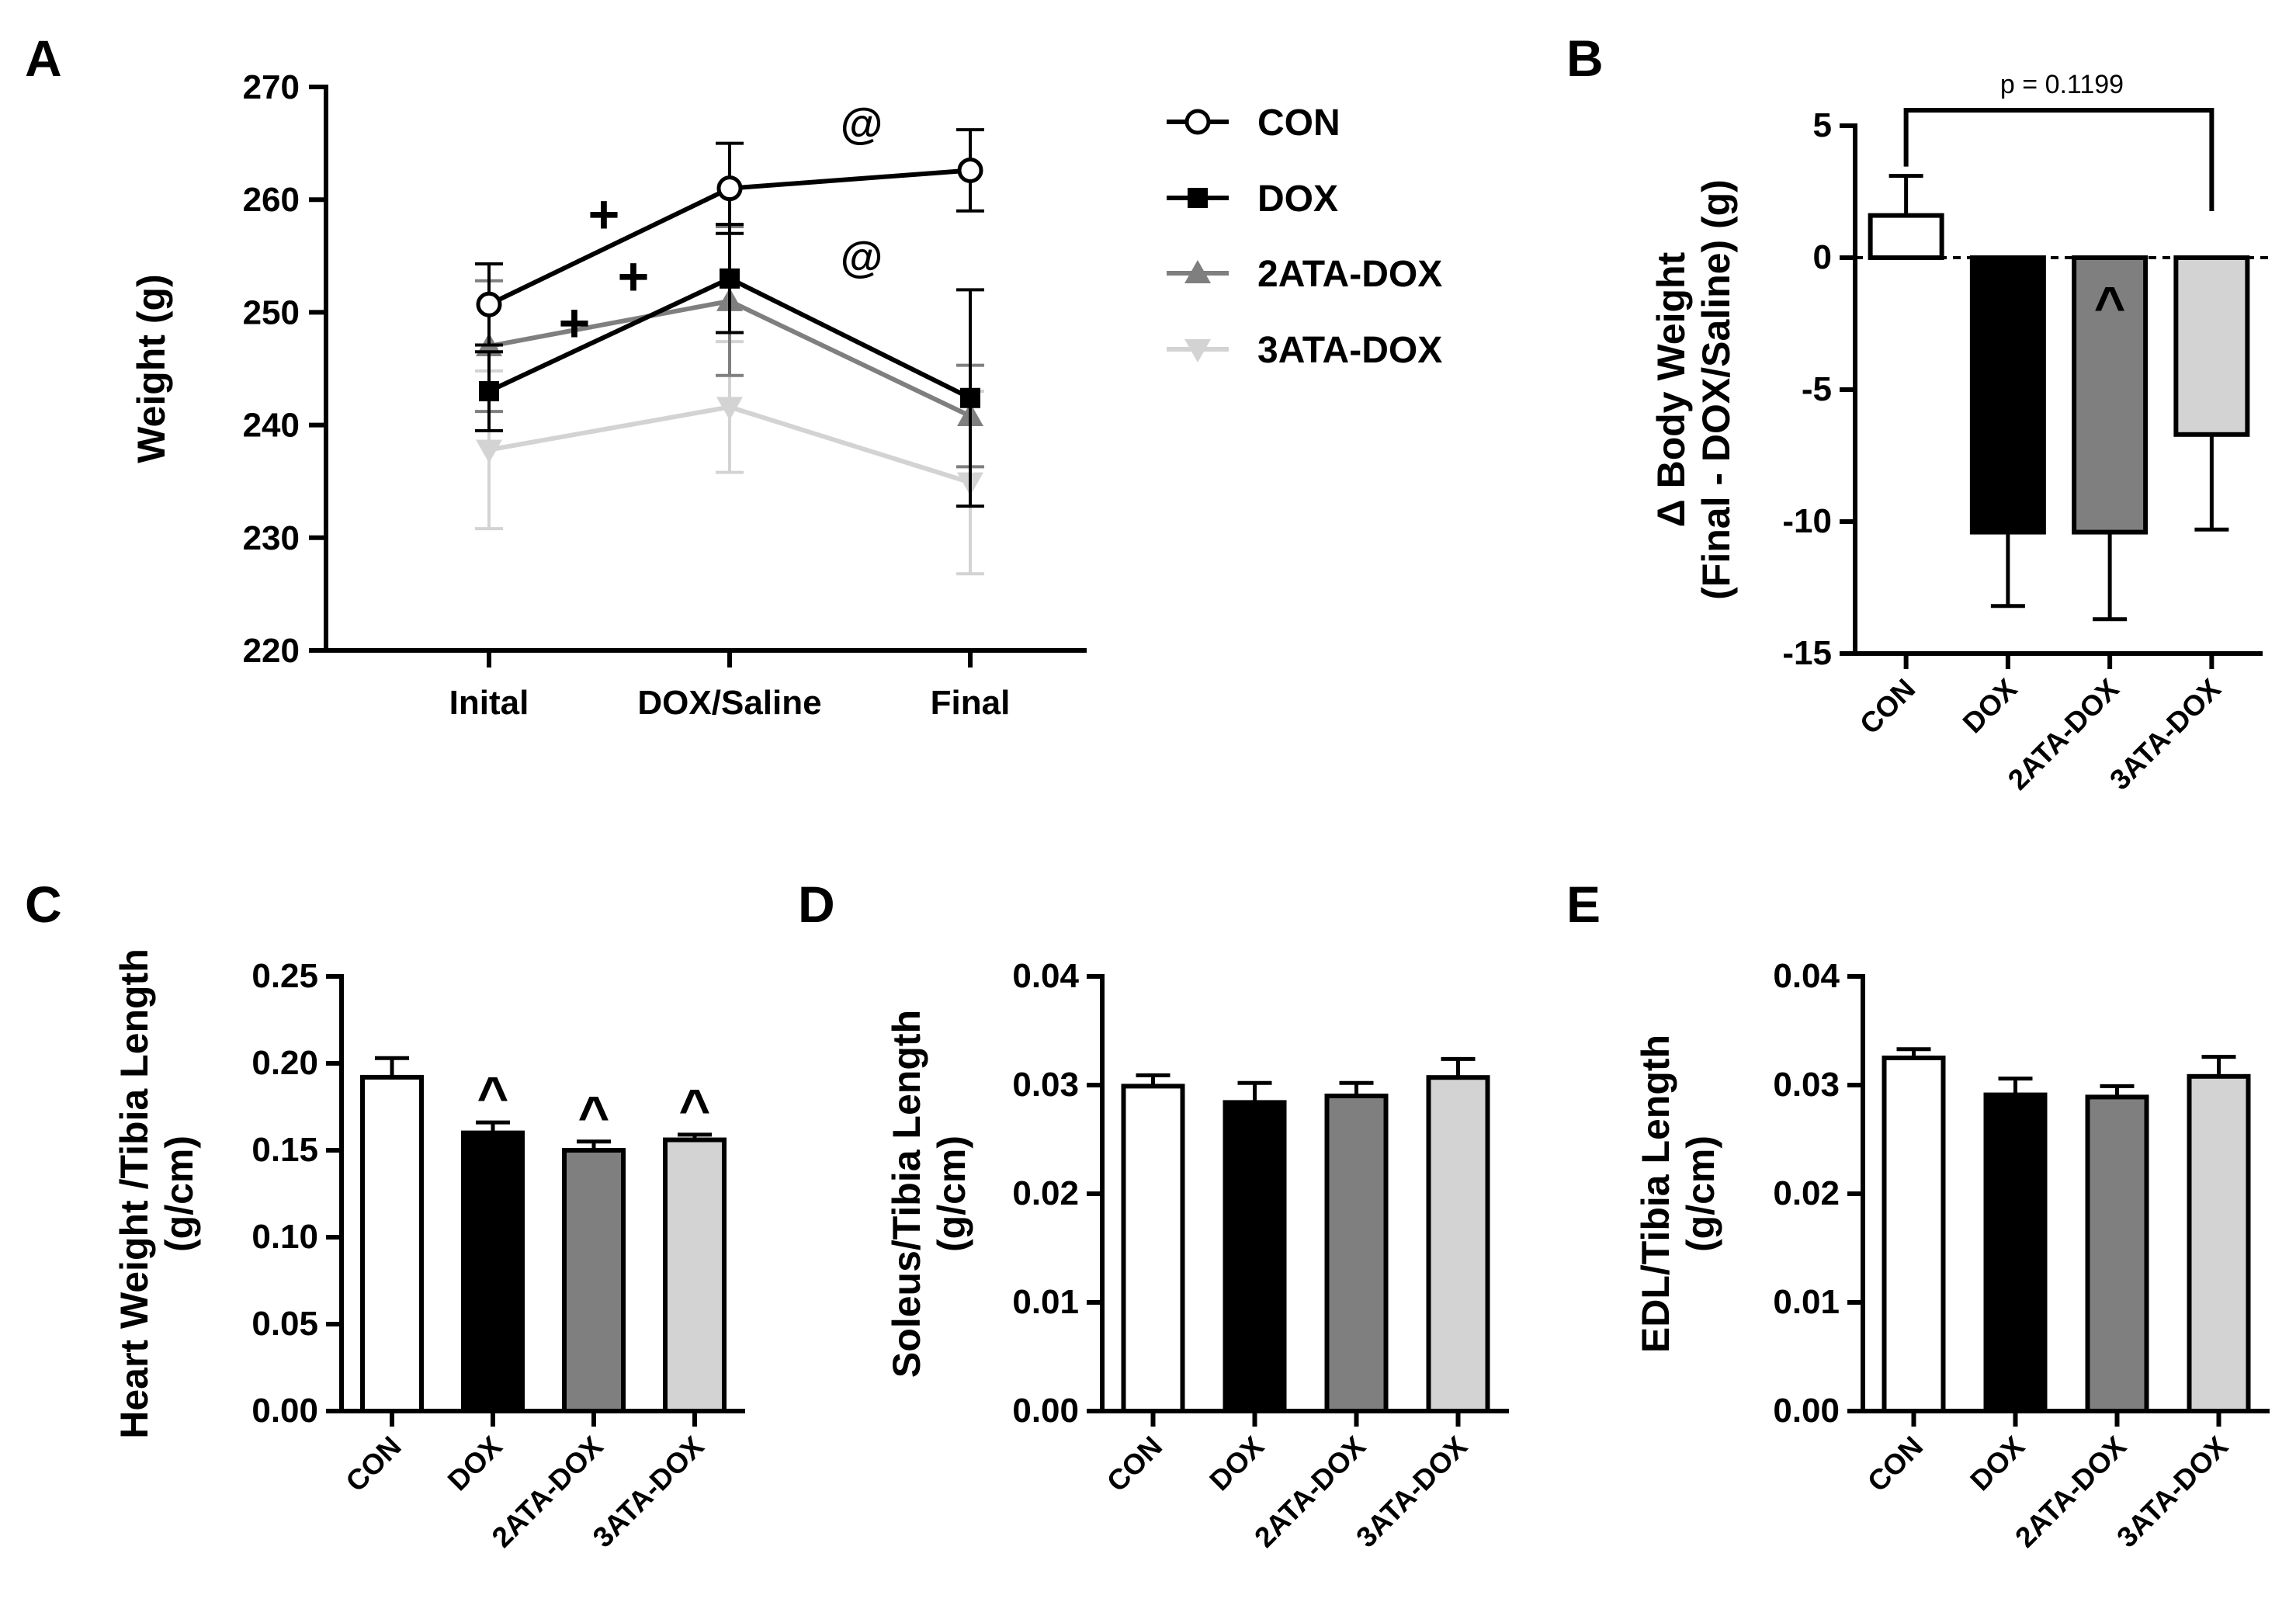 The image size is (2296, 1602). I want to click on panel-b-bar-3ata-dox, so click(2211, 346).